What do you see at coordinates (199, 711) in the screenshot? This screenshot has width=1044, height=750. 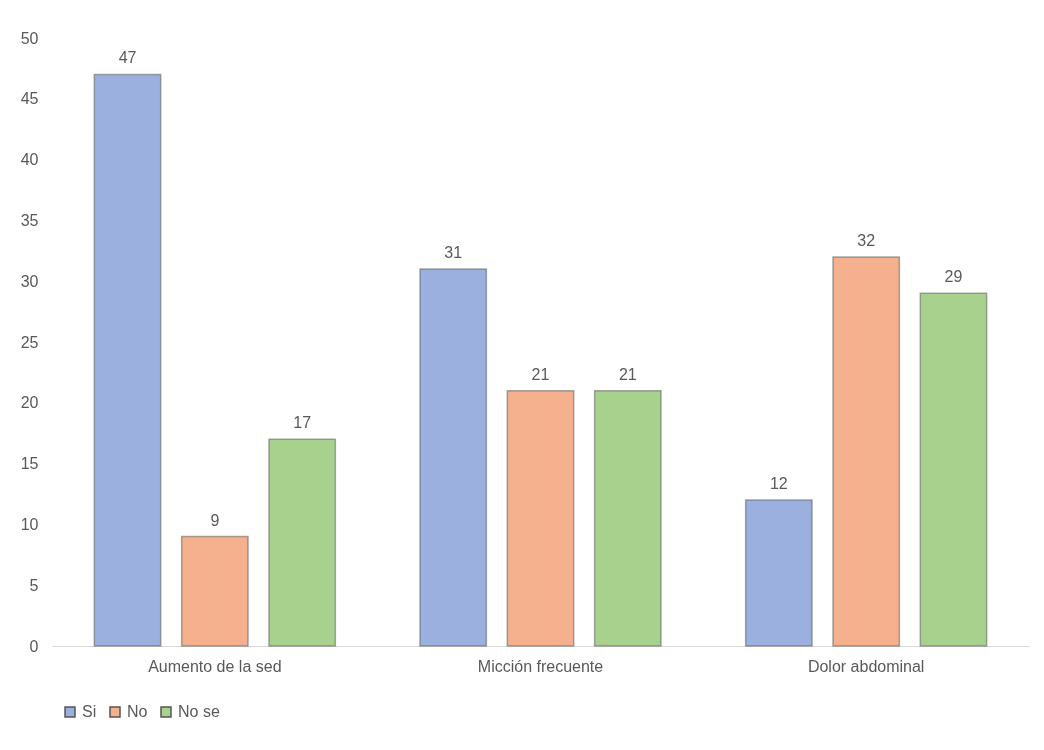 I see `legend-label: No se` at bounding box center [199, 711].